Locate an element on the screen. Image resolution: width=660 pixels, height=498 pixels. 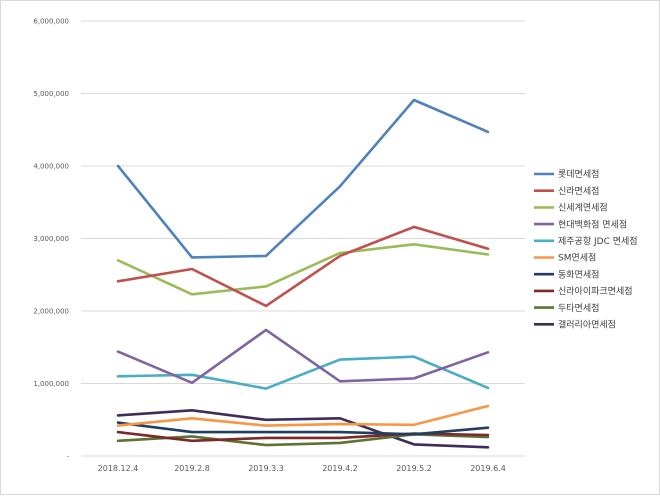
y-tick-label: 3,000,000 is located at coordinates (51, 239).